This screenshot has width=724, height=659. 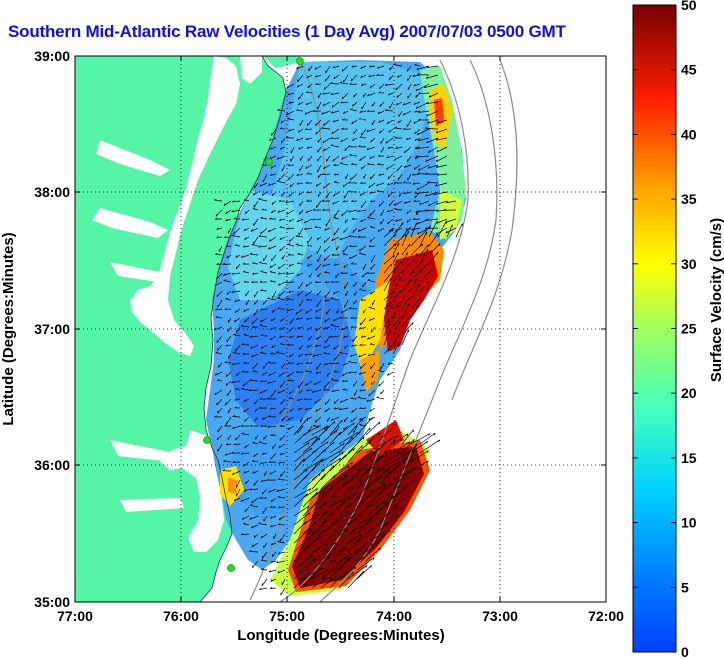 I want to click on x-axis-label: Longitude (Degrees:Minutes), so click(x=341, y=635).